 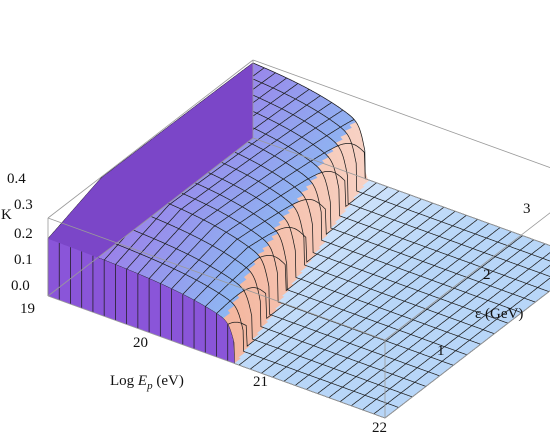 What do you see at coordinates (23, 234) in the screenshot?
I see `z-tick-label: 0.2` at bounding box center [23, 234].